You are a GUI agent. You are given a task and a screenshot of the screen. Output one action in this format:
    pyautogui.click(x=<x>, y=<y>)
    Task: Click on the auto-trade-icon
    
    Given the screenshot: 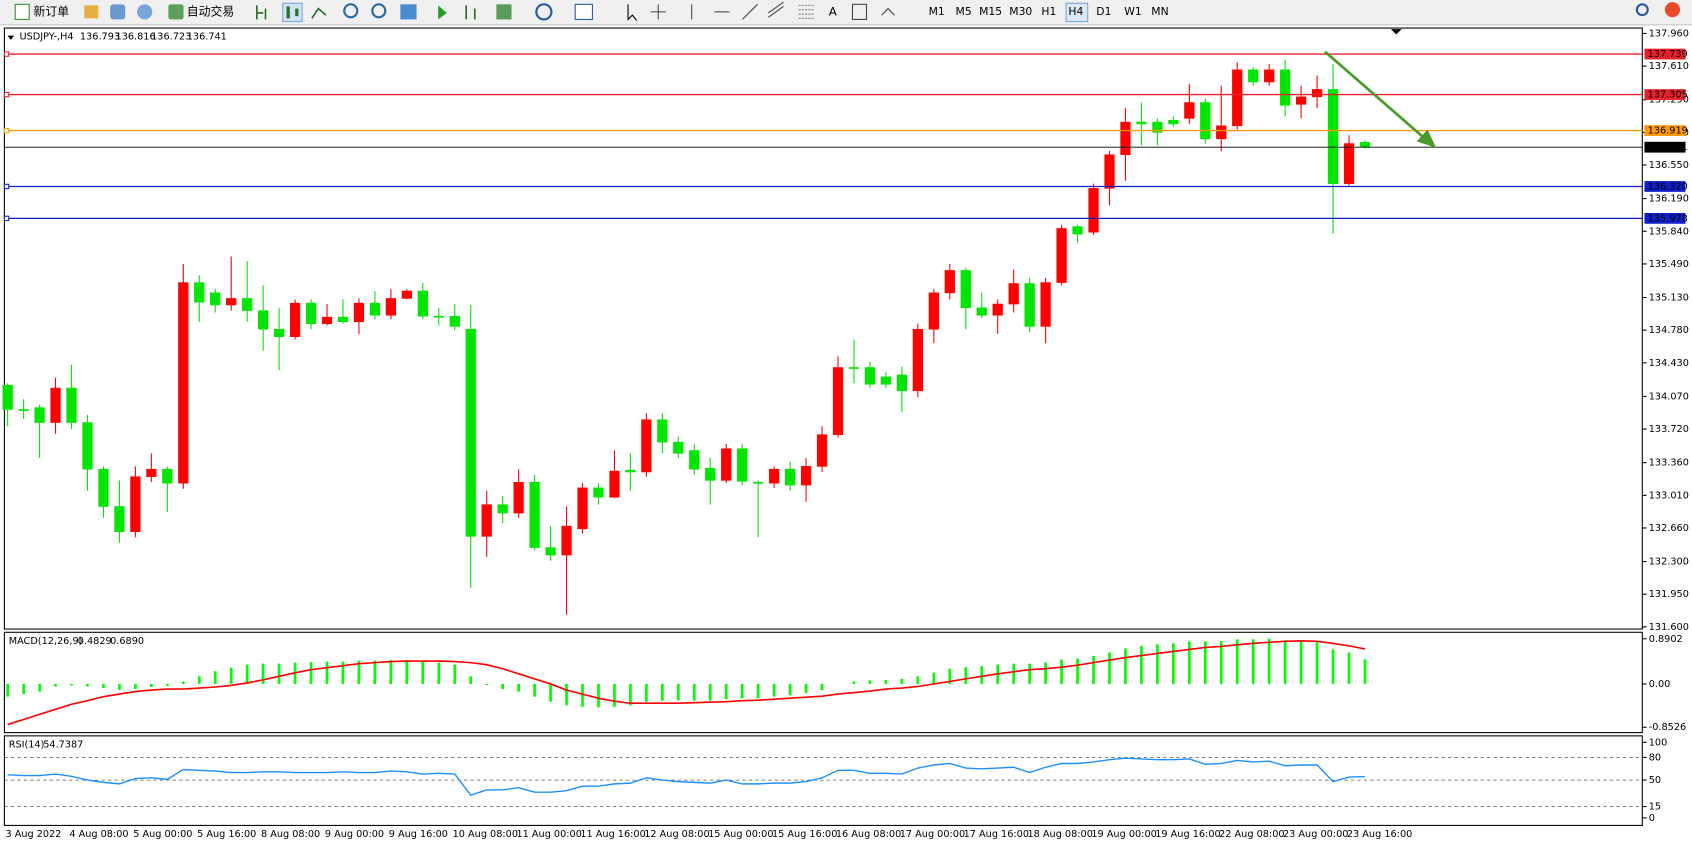 What is the action you would take?
    pyautogui.click(x=176, y=12)
    